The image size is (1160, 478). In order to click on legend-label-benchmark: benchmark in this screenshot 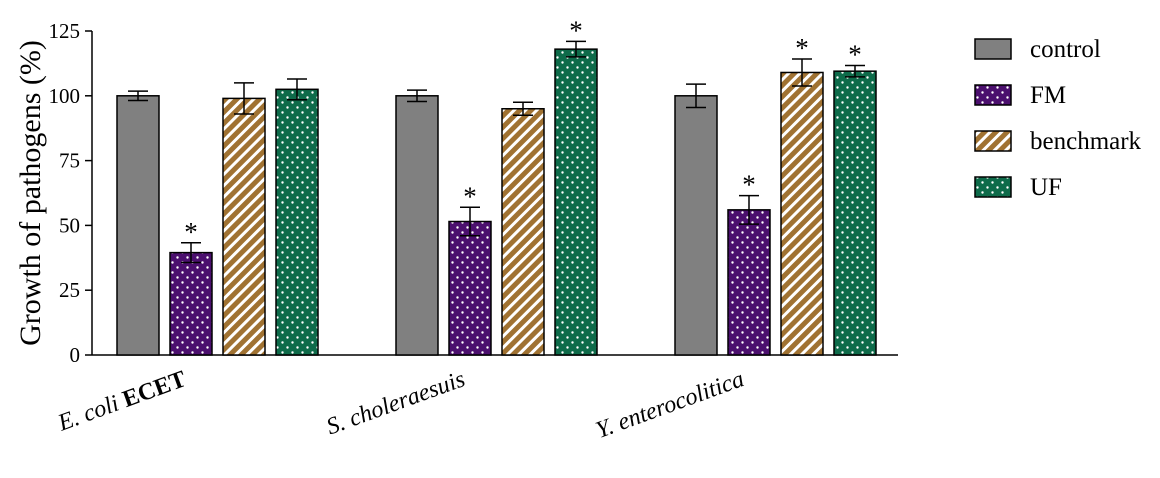, I will do `click(1086, 141)`.